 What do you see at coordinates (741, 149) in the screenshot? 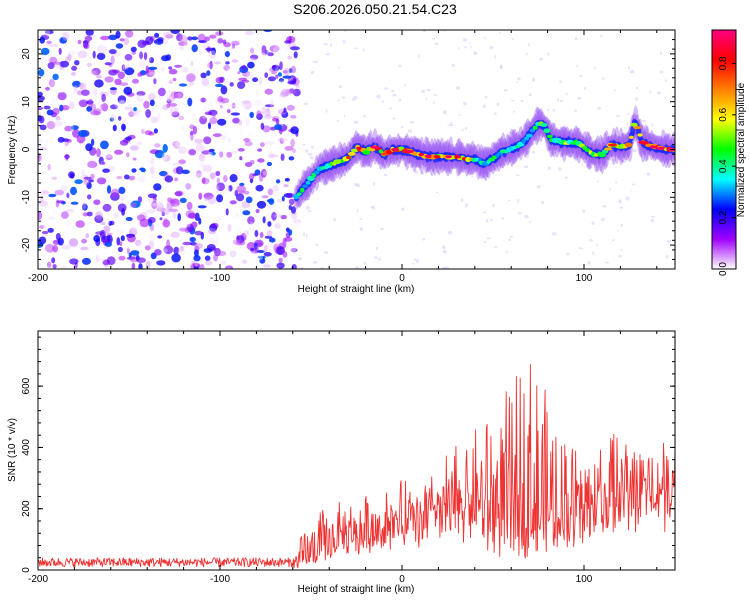
I see `colorbar-label: Normalized spectral amplitude` at bounding box center [741, 149].